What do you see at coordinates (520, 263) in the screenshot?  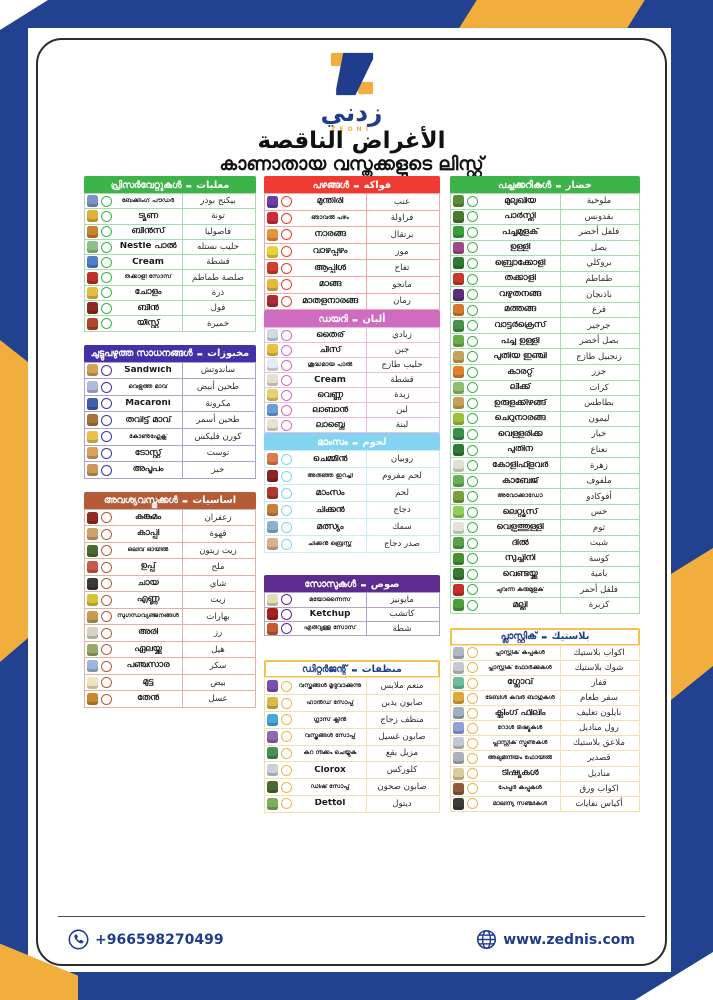 I see `item-label-malayalam: ബ്രൊക്കോളി` at bounding box center [520, 263].